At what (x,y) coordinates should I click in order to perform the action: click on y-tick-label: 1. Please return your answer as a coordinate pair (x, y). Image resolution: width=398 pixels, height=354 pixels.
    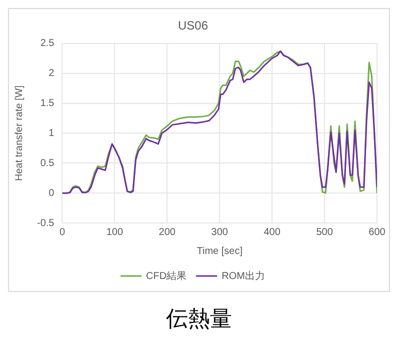
    Looking at the image, I should click on (51, 133).